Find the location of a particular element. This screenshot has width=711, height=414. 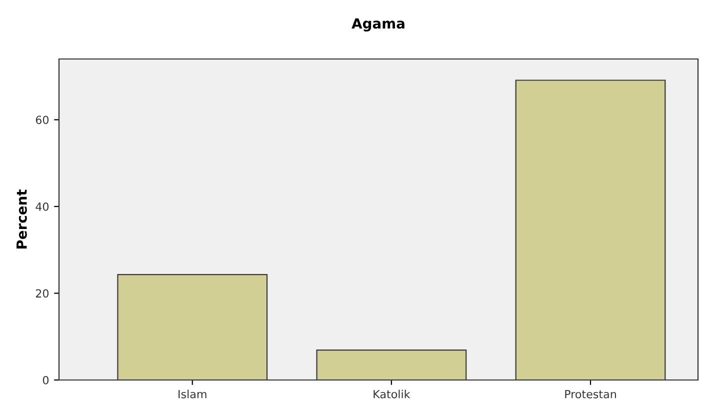

x-tick-label: Katolik is located at coordinates (392, 394).